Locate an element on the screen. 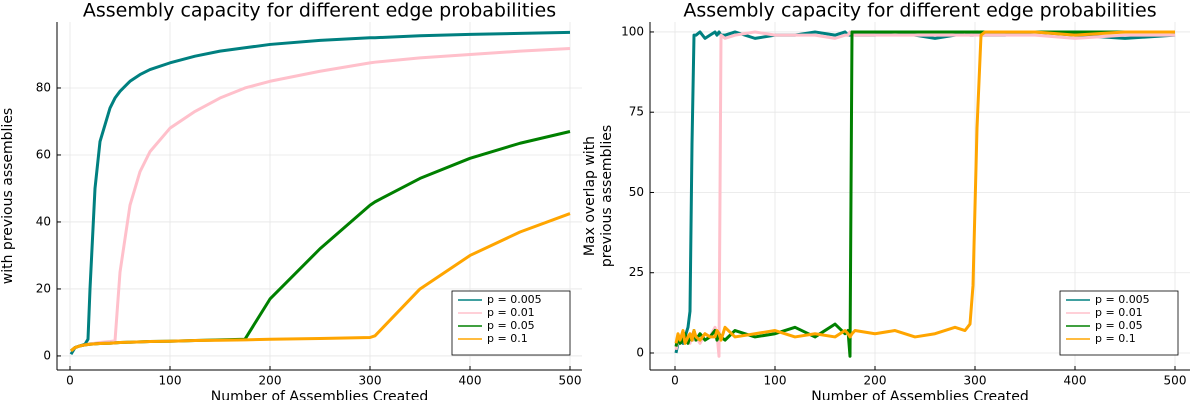 This screenshot has height=400, width=1200. y-tick-label: 75 is located at coordinates (636, 112).